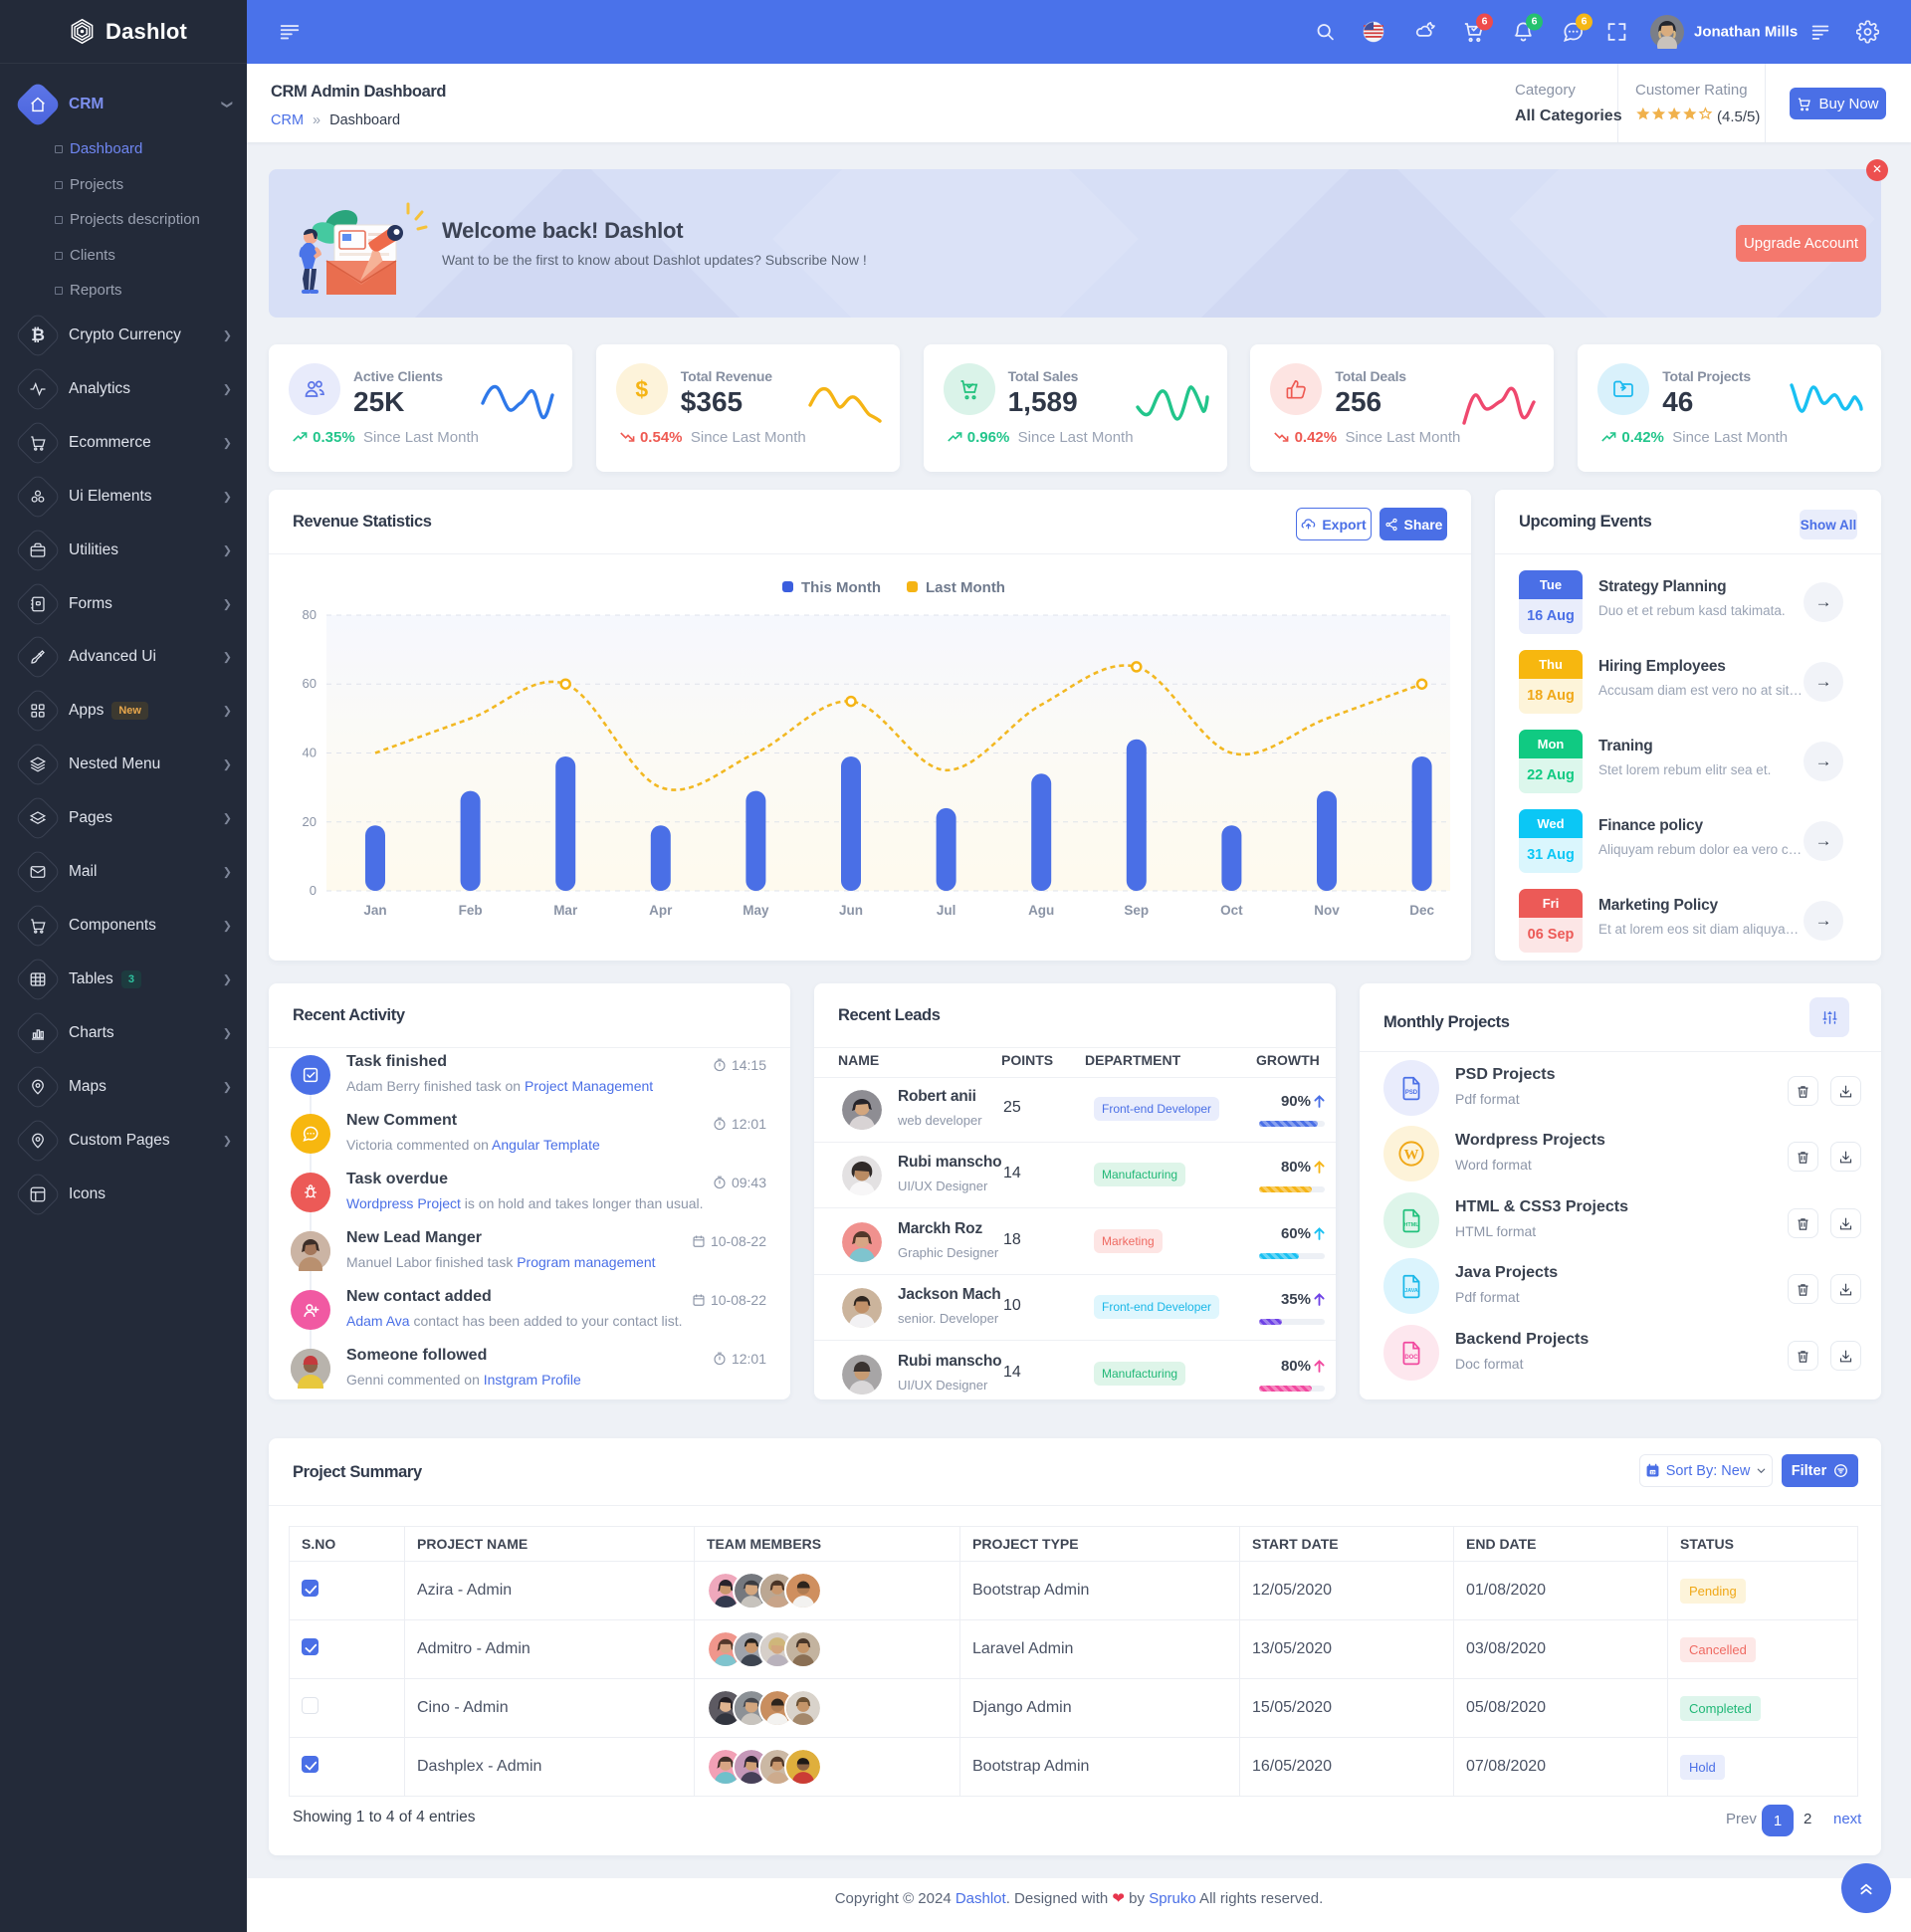  What do you see at coordinates (565, 910) in the screenshot?
I see `svg-text: Mar` at bounding box center [565, 910].